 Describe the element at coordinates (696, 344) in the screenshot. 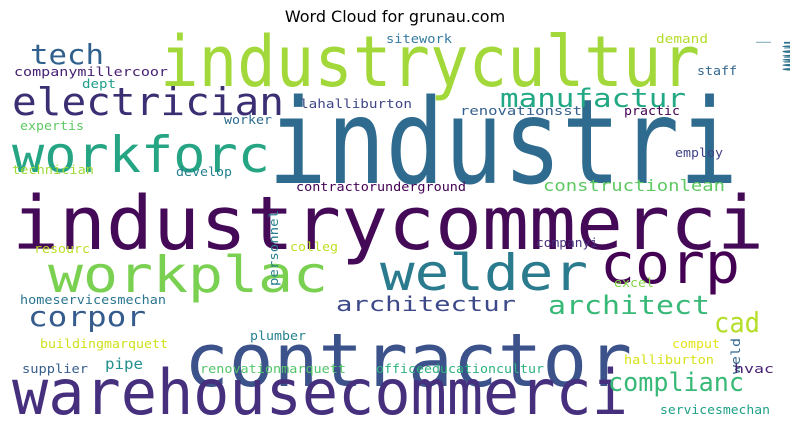

I see `cloud-word: comput` at that location.